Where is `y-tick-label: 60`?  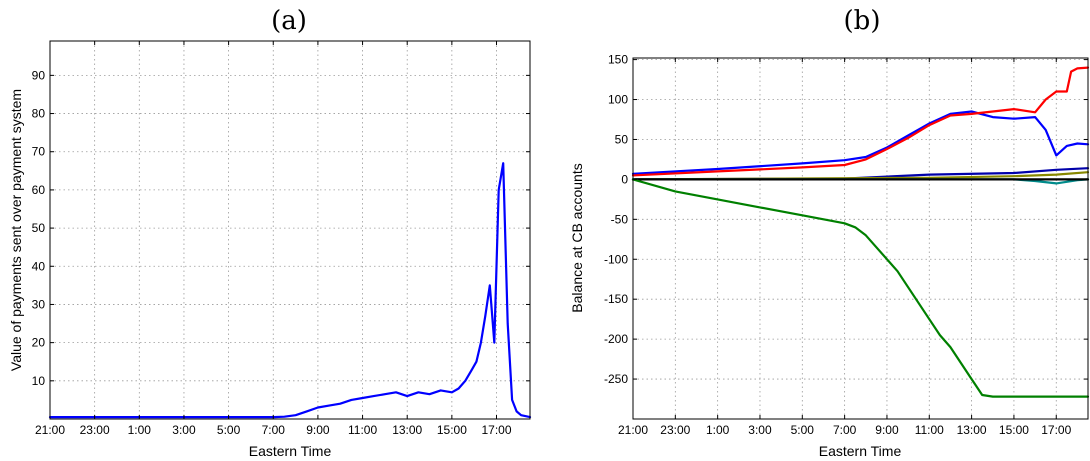 y-tick-label: 60 is located at coordinates (39, 190).